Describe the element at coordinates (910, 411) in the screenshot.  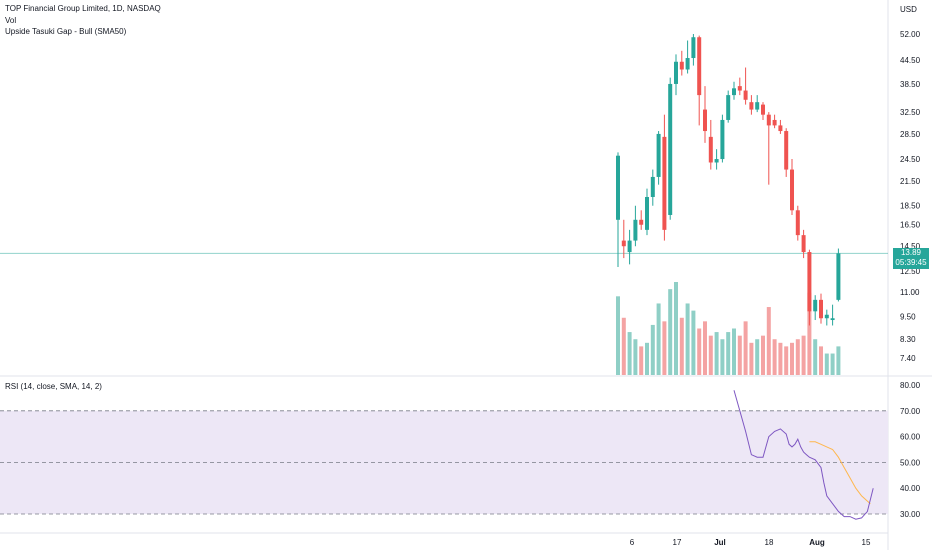
I see `rsi-tick-label: 70.00` at that location.